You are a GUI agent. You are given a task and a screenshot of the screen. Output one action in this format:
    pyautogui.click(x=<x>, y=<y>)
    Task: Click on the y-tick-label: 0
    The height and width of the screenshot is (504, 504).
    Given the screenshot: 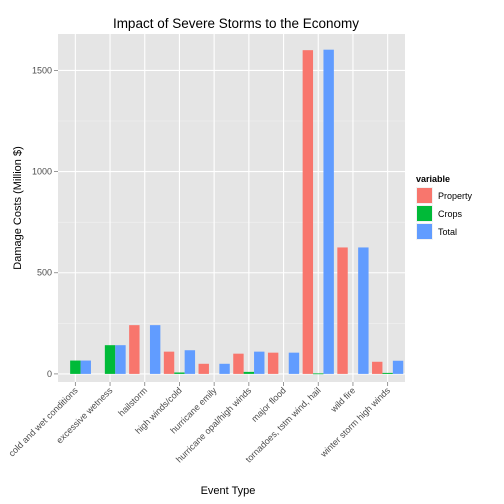 What is the action you would take?
    pyautogui.click(x=49, y=374)
    